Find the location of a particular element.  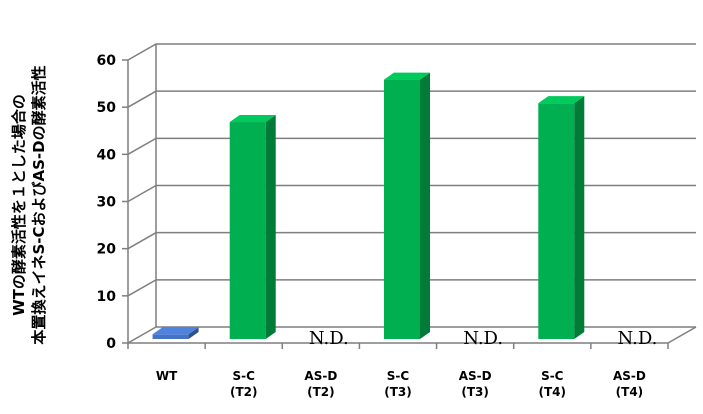

gridline is located at coordinates (411, 52).